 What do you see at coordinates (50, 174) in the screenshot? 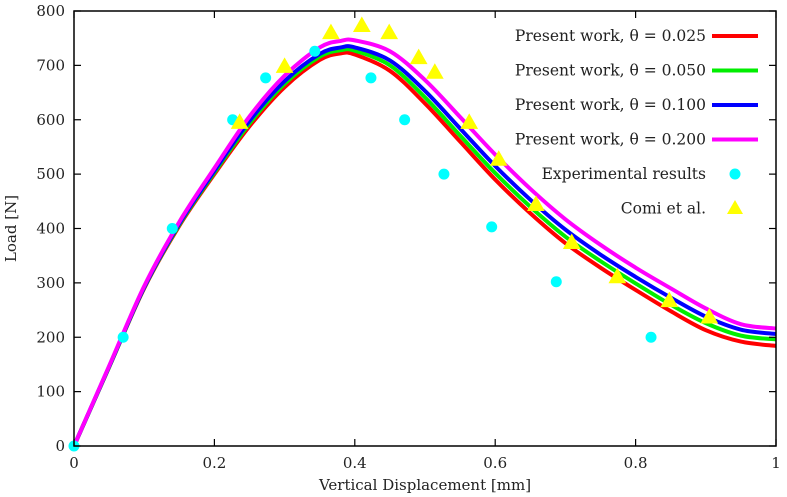
I see `y-tick-label: 500` at bounding box center [50, 174].